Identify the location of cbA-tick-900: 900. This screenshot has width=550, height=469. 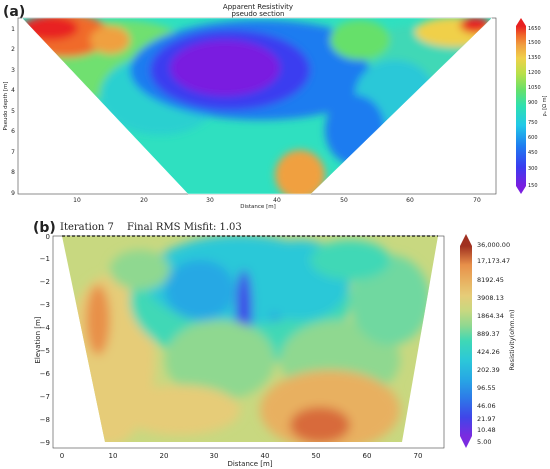
(533, 103).